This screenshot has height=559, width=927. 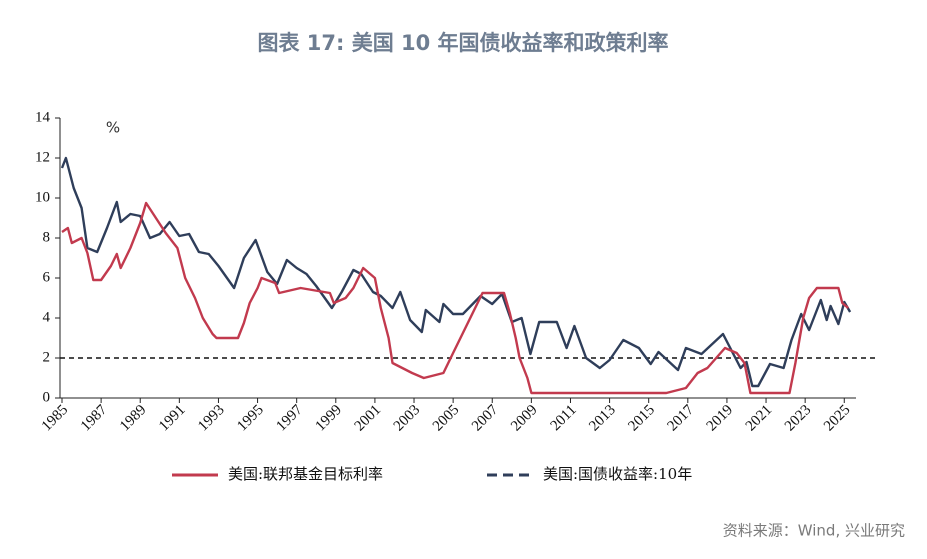 I want to click on x-tick-label: 2025, so click(x=837, y=418).